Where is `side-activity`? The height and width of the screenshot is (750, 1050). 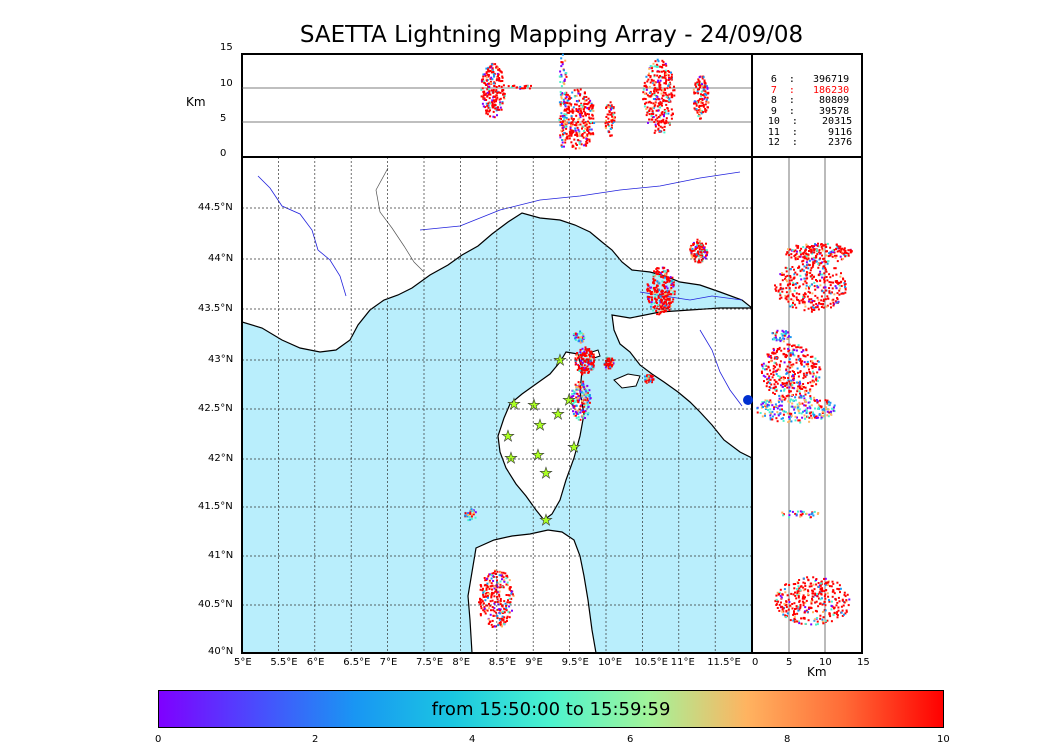 side-activity is located at coordinates (804, 434).